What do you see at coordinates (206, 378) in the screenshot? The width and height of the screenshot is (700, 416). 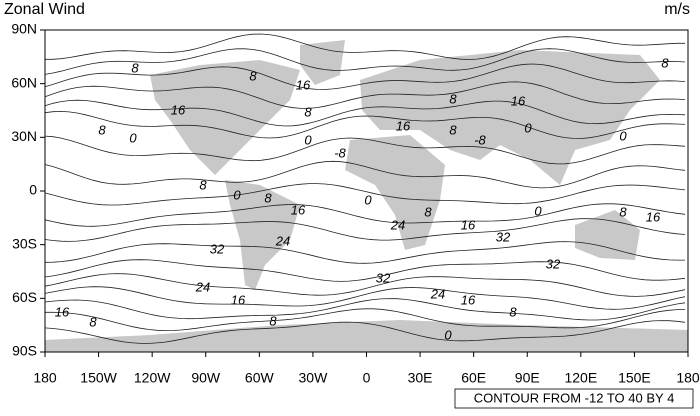 I see `x-tick-label: 90W` at bounding box center [206, 378].